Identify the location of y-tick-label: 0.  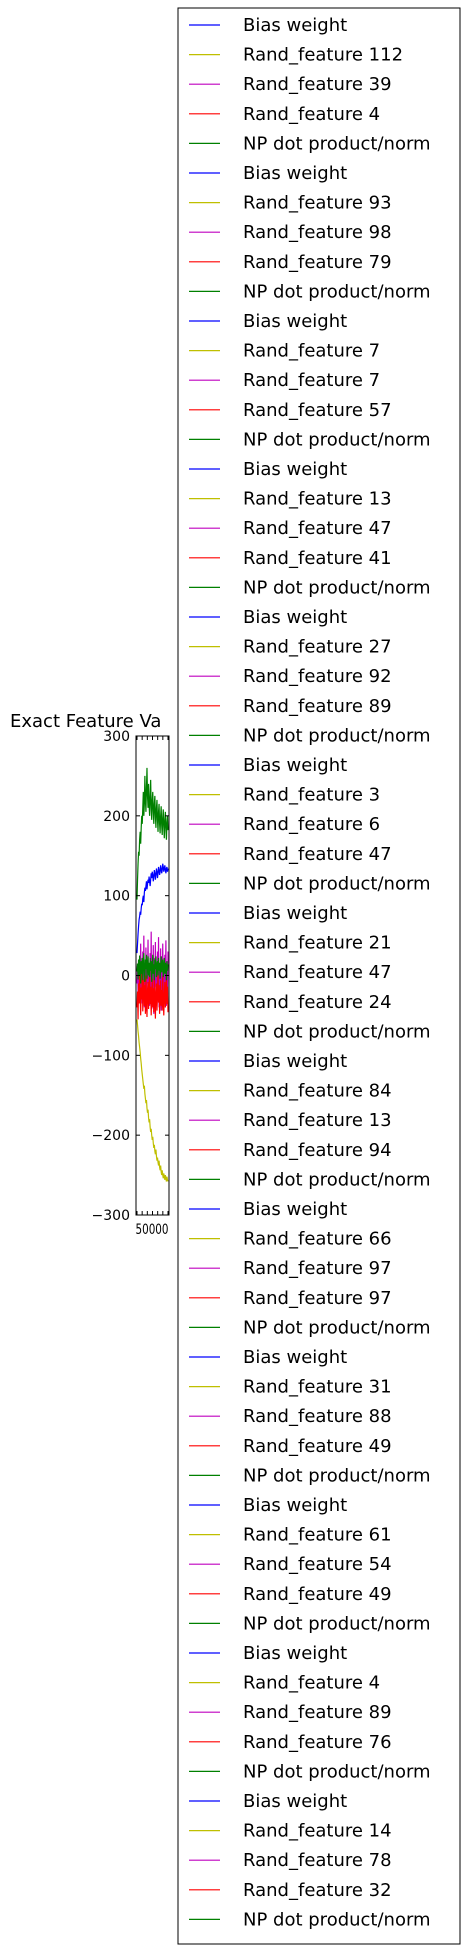
(125, 977).